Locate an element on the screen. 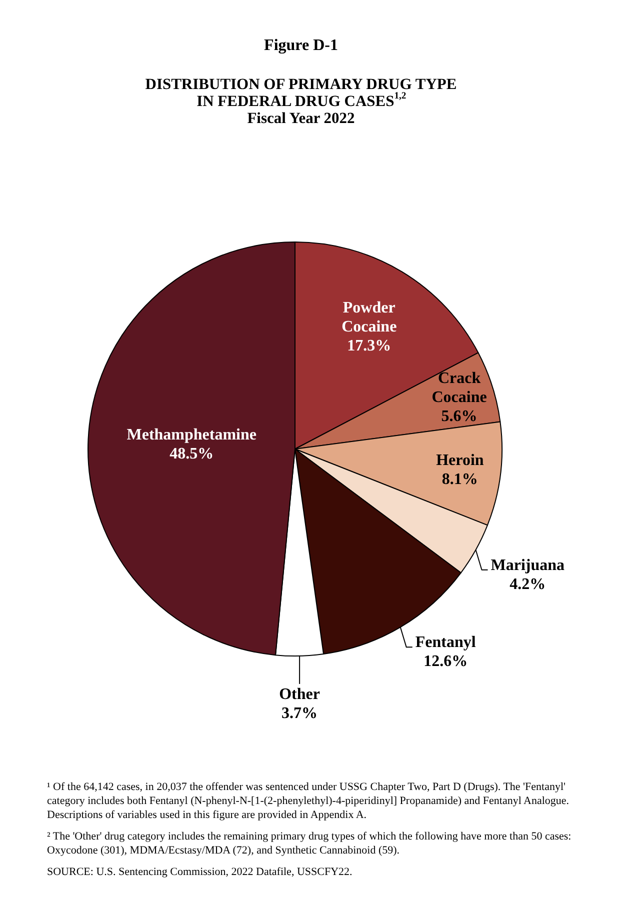 The height and width of the screenshot is (899, 627). data-label: 48.5% is located at coordinates (192, 454).